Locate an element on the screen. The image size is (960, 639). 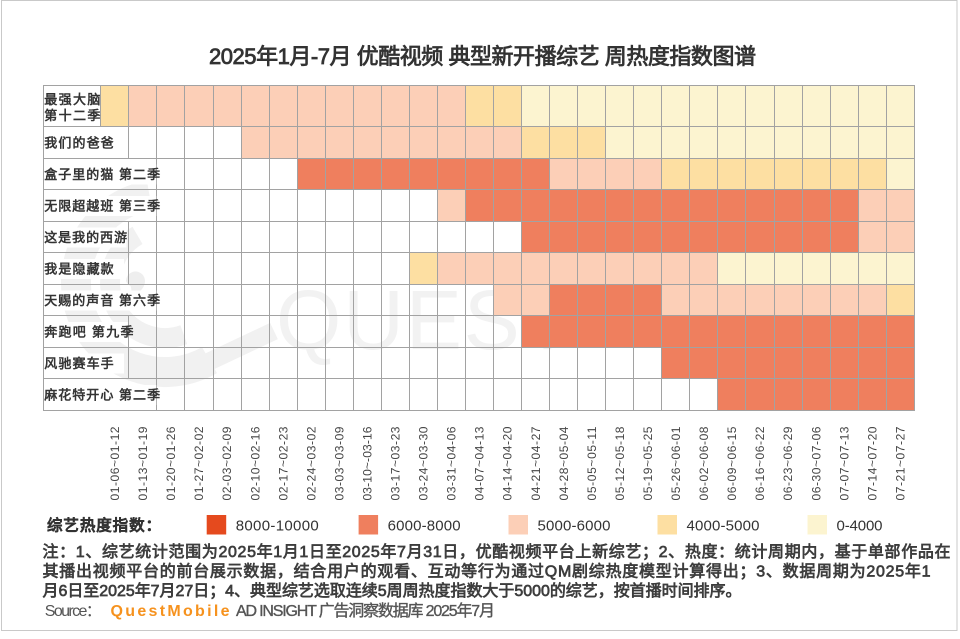
svg-text: QuestMobile is located at coordinates (170, 611).